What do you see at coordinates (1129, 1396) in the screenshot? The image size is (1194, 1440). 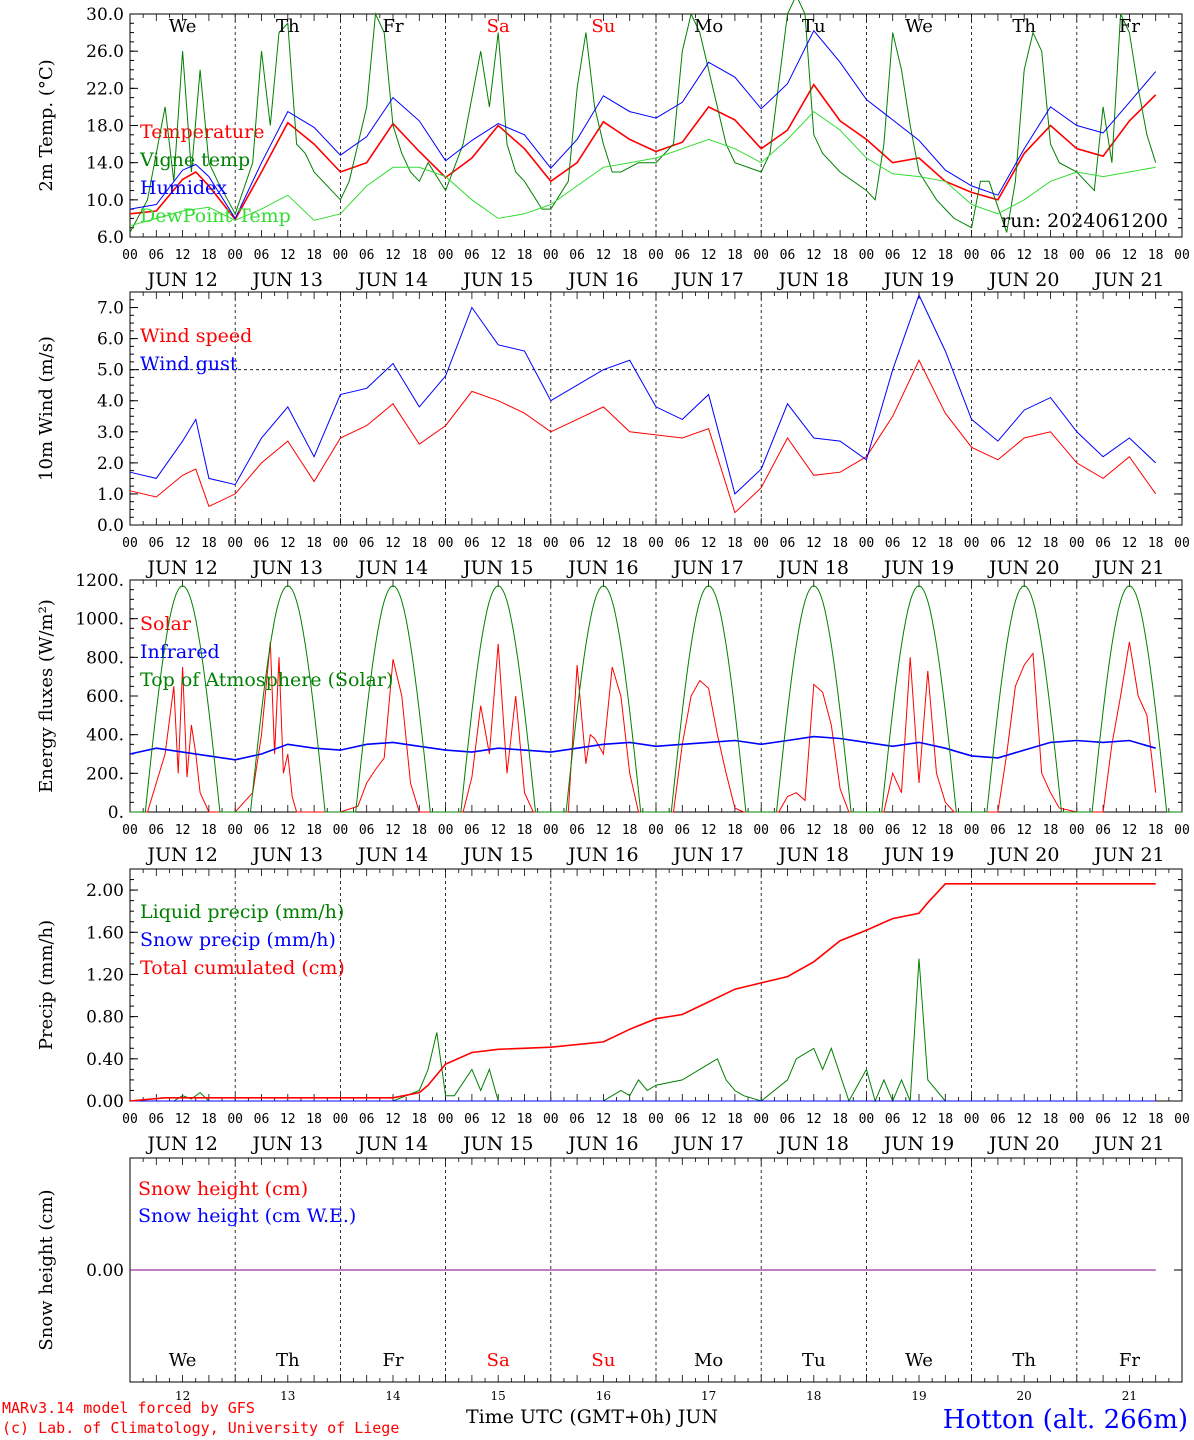 I see `day-number-label: 21` at bounding box center [1129, 1396].